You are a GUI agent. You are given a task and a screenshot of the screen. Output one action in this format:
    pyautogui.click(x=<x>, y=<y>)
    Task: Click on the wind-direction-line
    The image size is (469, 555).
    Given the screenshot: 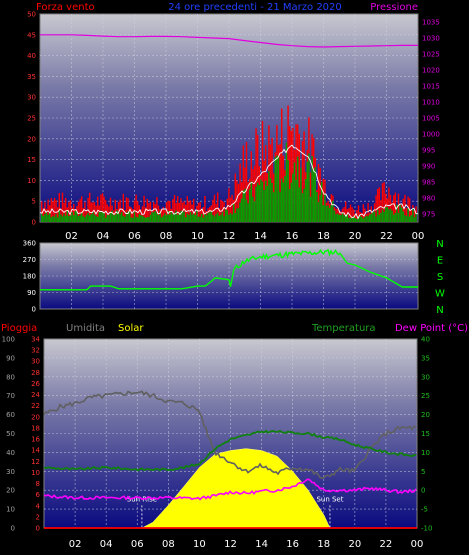 What is the action you would take?
    pyautogui.click(x=229, y=269)
    